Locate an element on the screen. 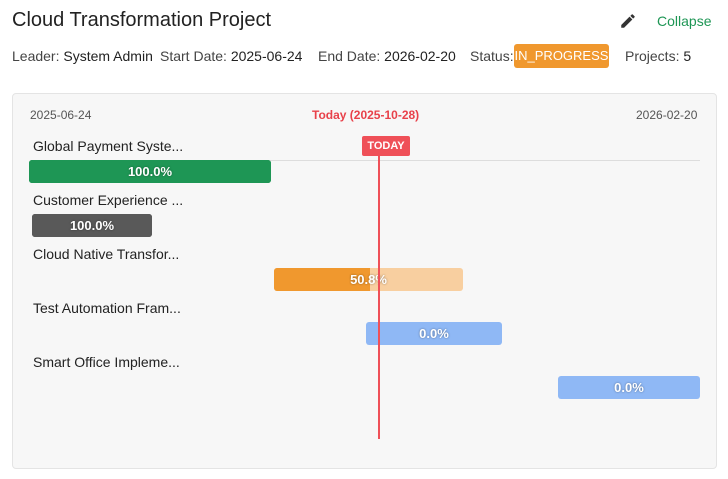 This screenshot has height=479, width=728. today-label: Today (2025-10-28) is located at coordinates (366, 115).